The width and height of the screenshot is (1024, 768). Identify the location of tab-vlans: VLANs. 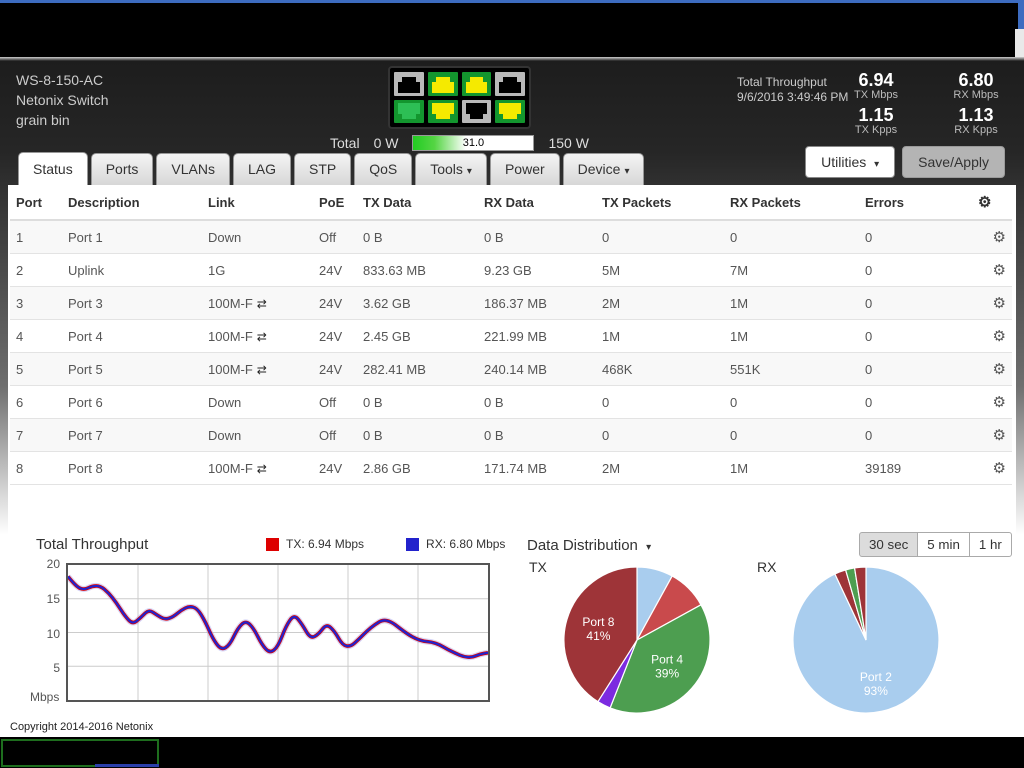
(193, 169).